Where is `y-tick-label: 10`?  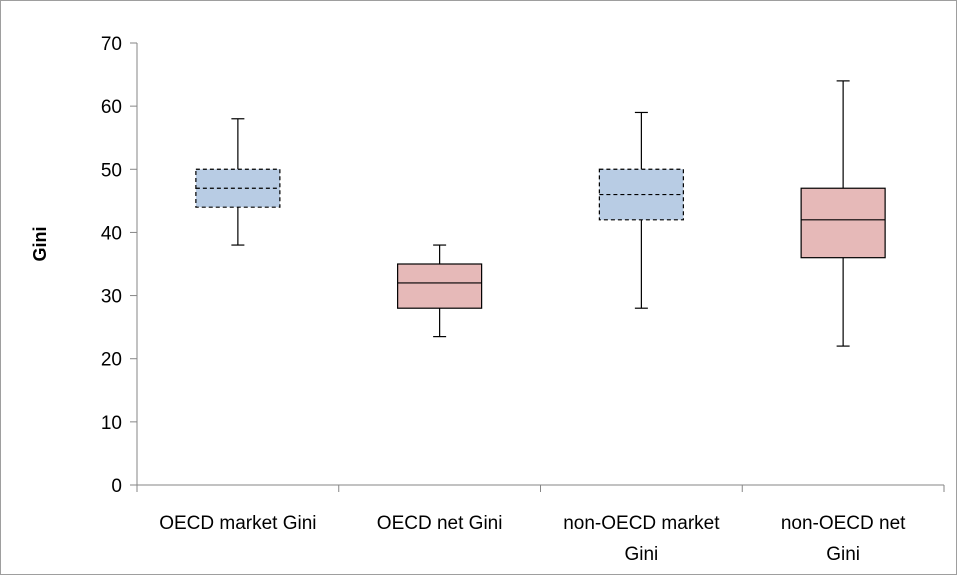 y-tick-label: 10 is located at coordinates (111, 423).